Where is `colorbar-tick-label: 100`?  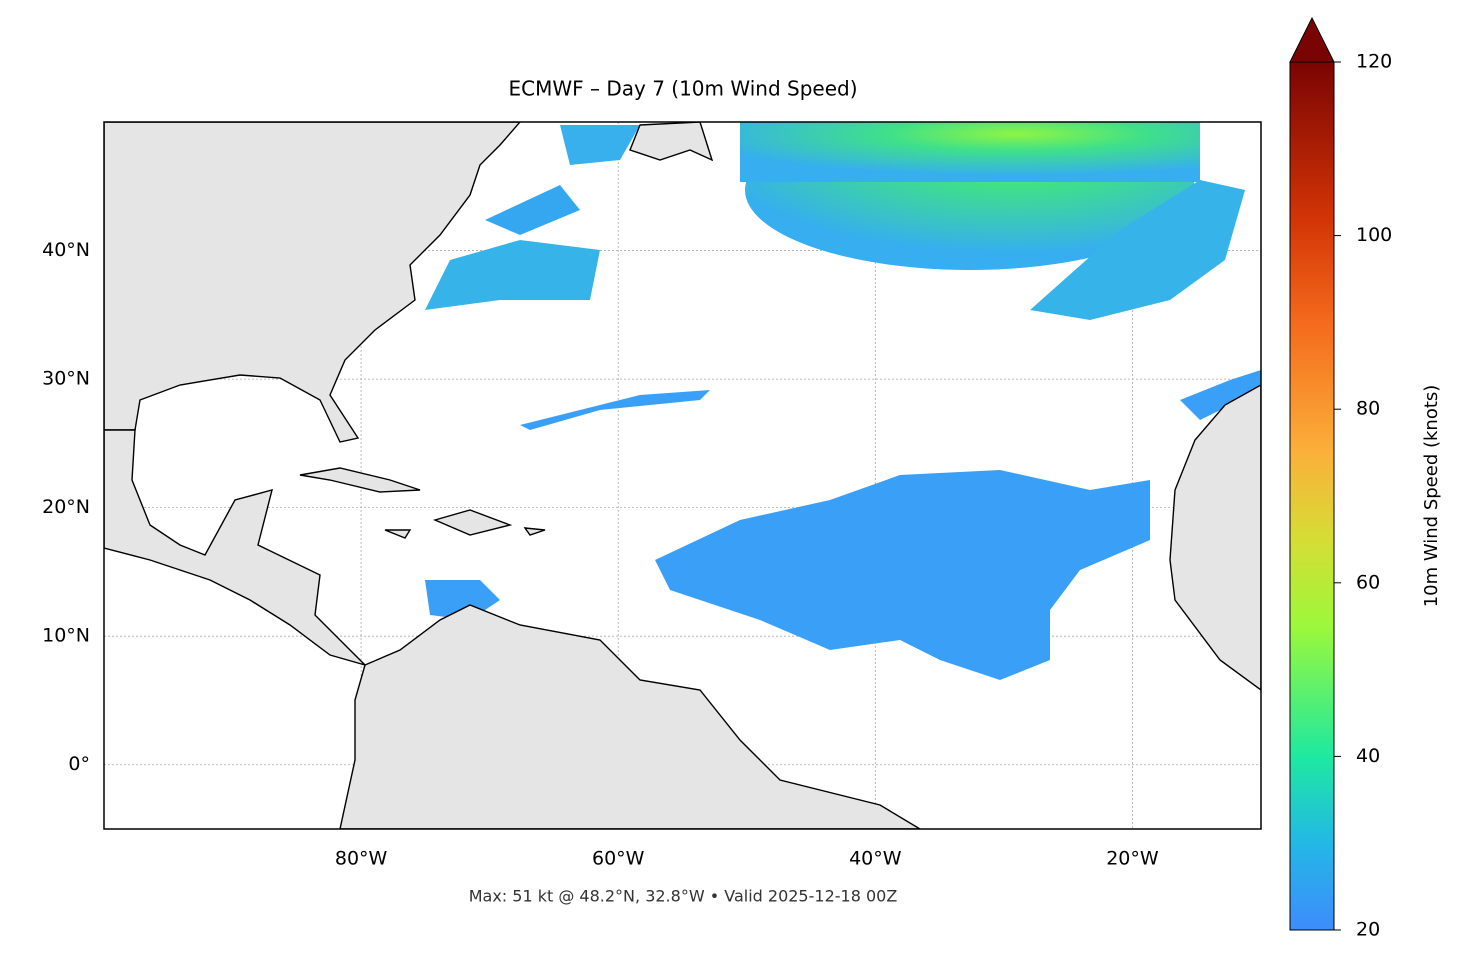
colorbar-tick-label: 100 is located at coordinates (1374, 235).